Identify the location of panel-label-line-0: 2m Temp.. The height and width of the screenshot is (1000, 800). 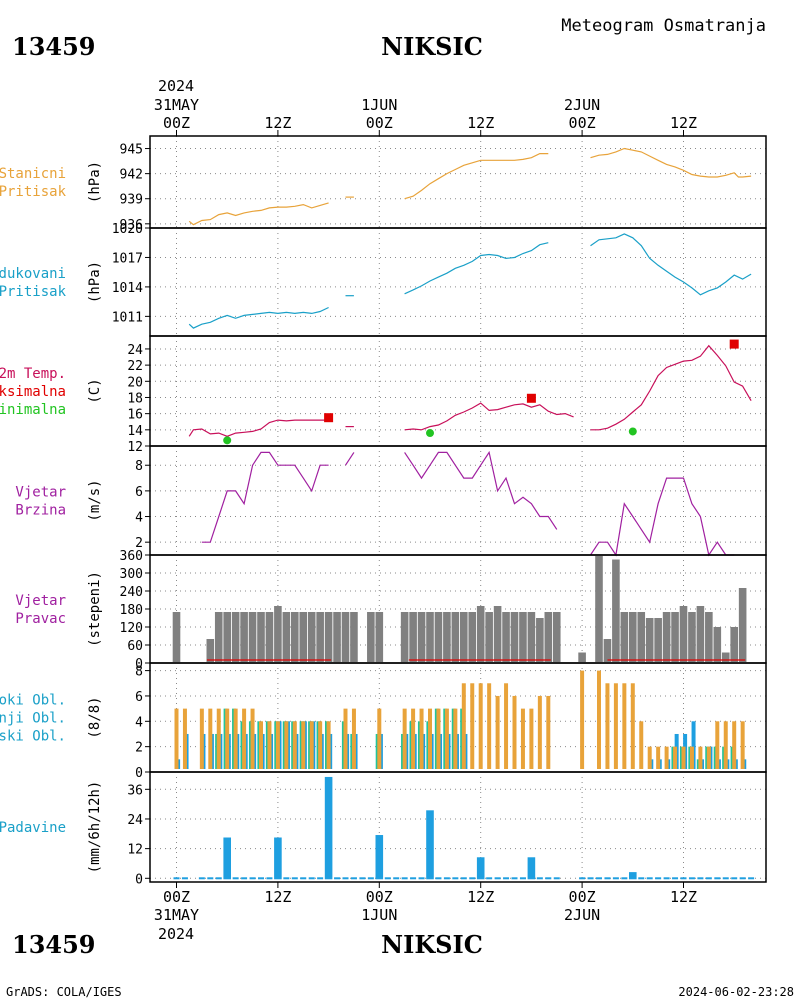
(33, 374).